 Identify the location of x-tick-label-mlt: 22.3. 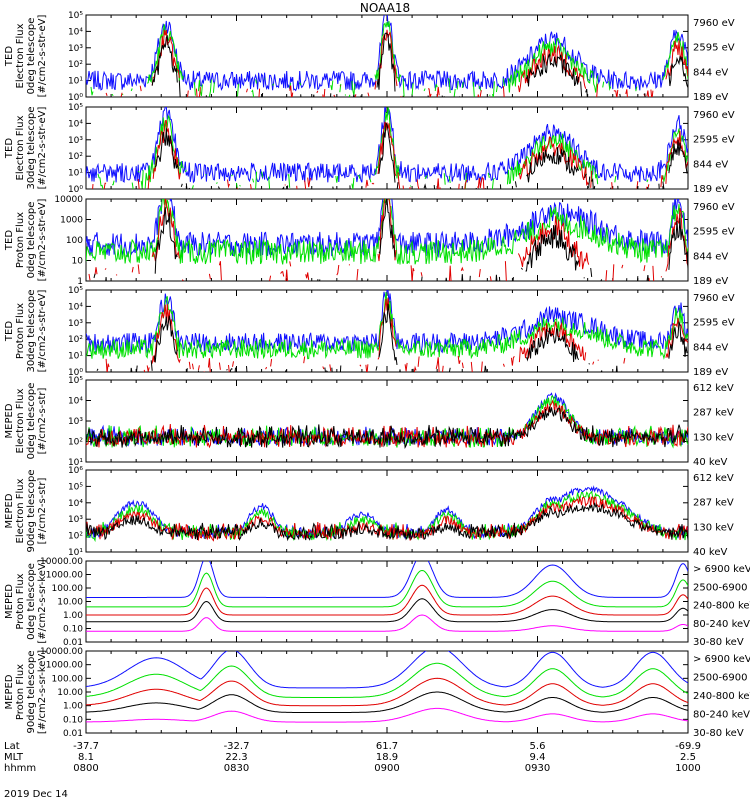
(236, 757).